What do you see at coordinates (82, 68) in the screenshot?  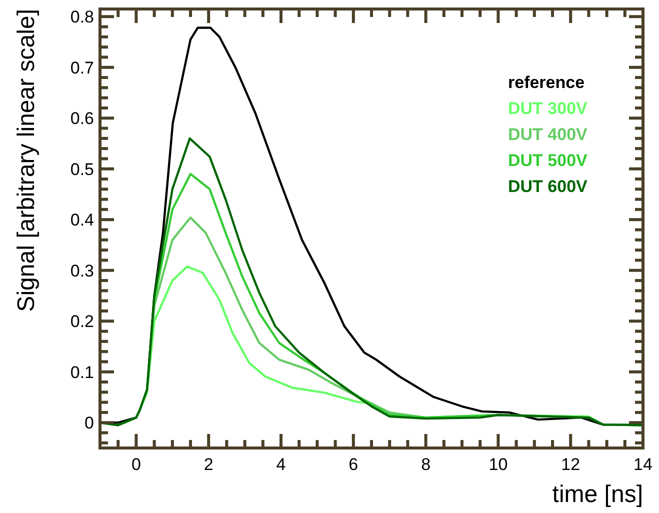 I see `y-tick-label: 0.7` at bounding box center [82, 68].